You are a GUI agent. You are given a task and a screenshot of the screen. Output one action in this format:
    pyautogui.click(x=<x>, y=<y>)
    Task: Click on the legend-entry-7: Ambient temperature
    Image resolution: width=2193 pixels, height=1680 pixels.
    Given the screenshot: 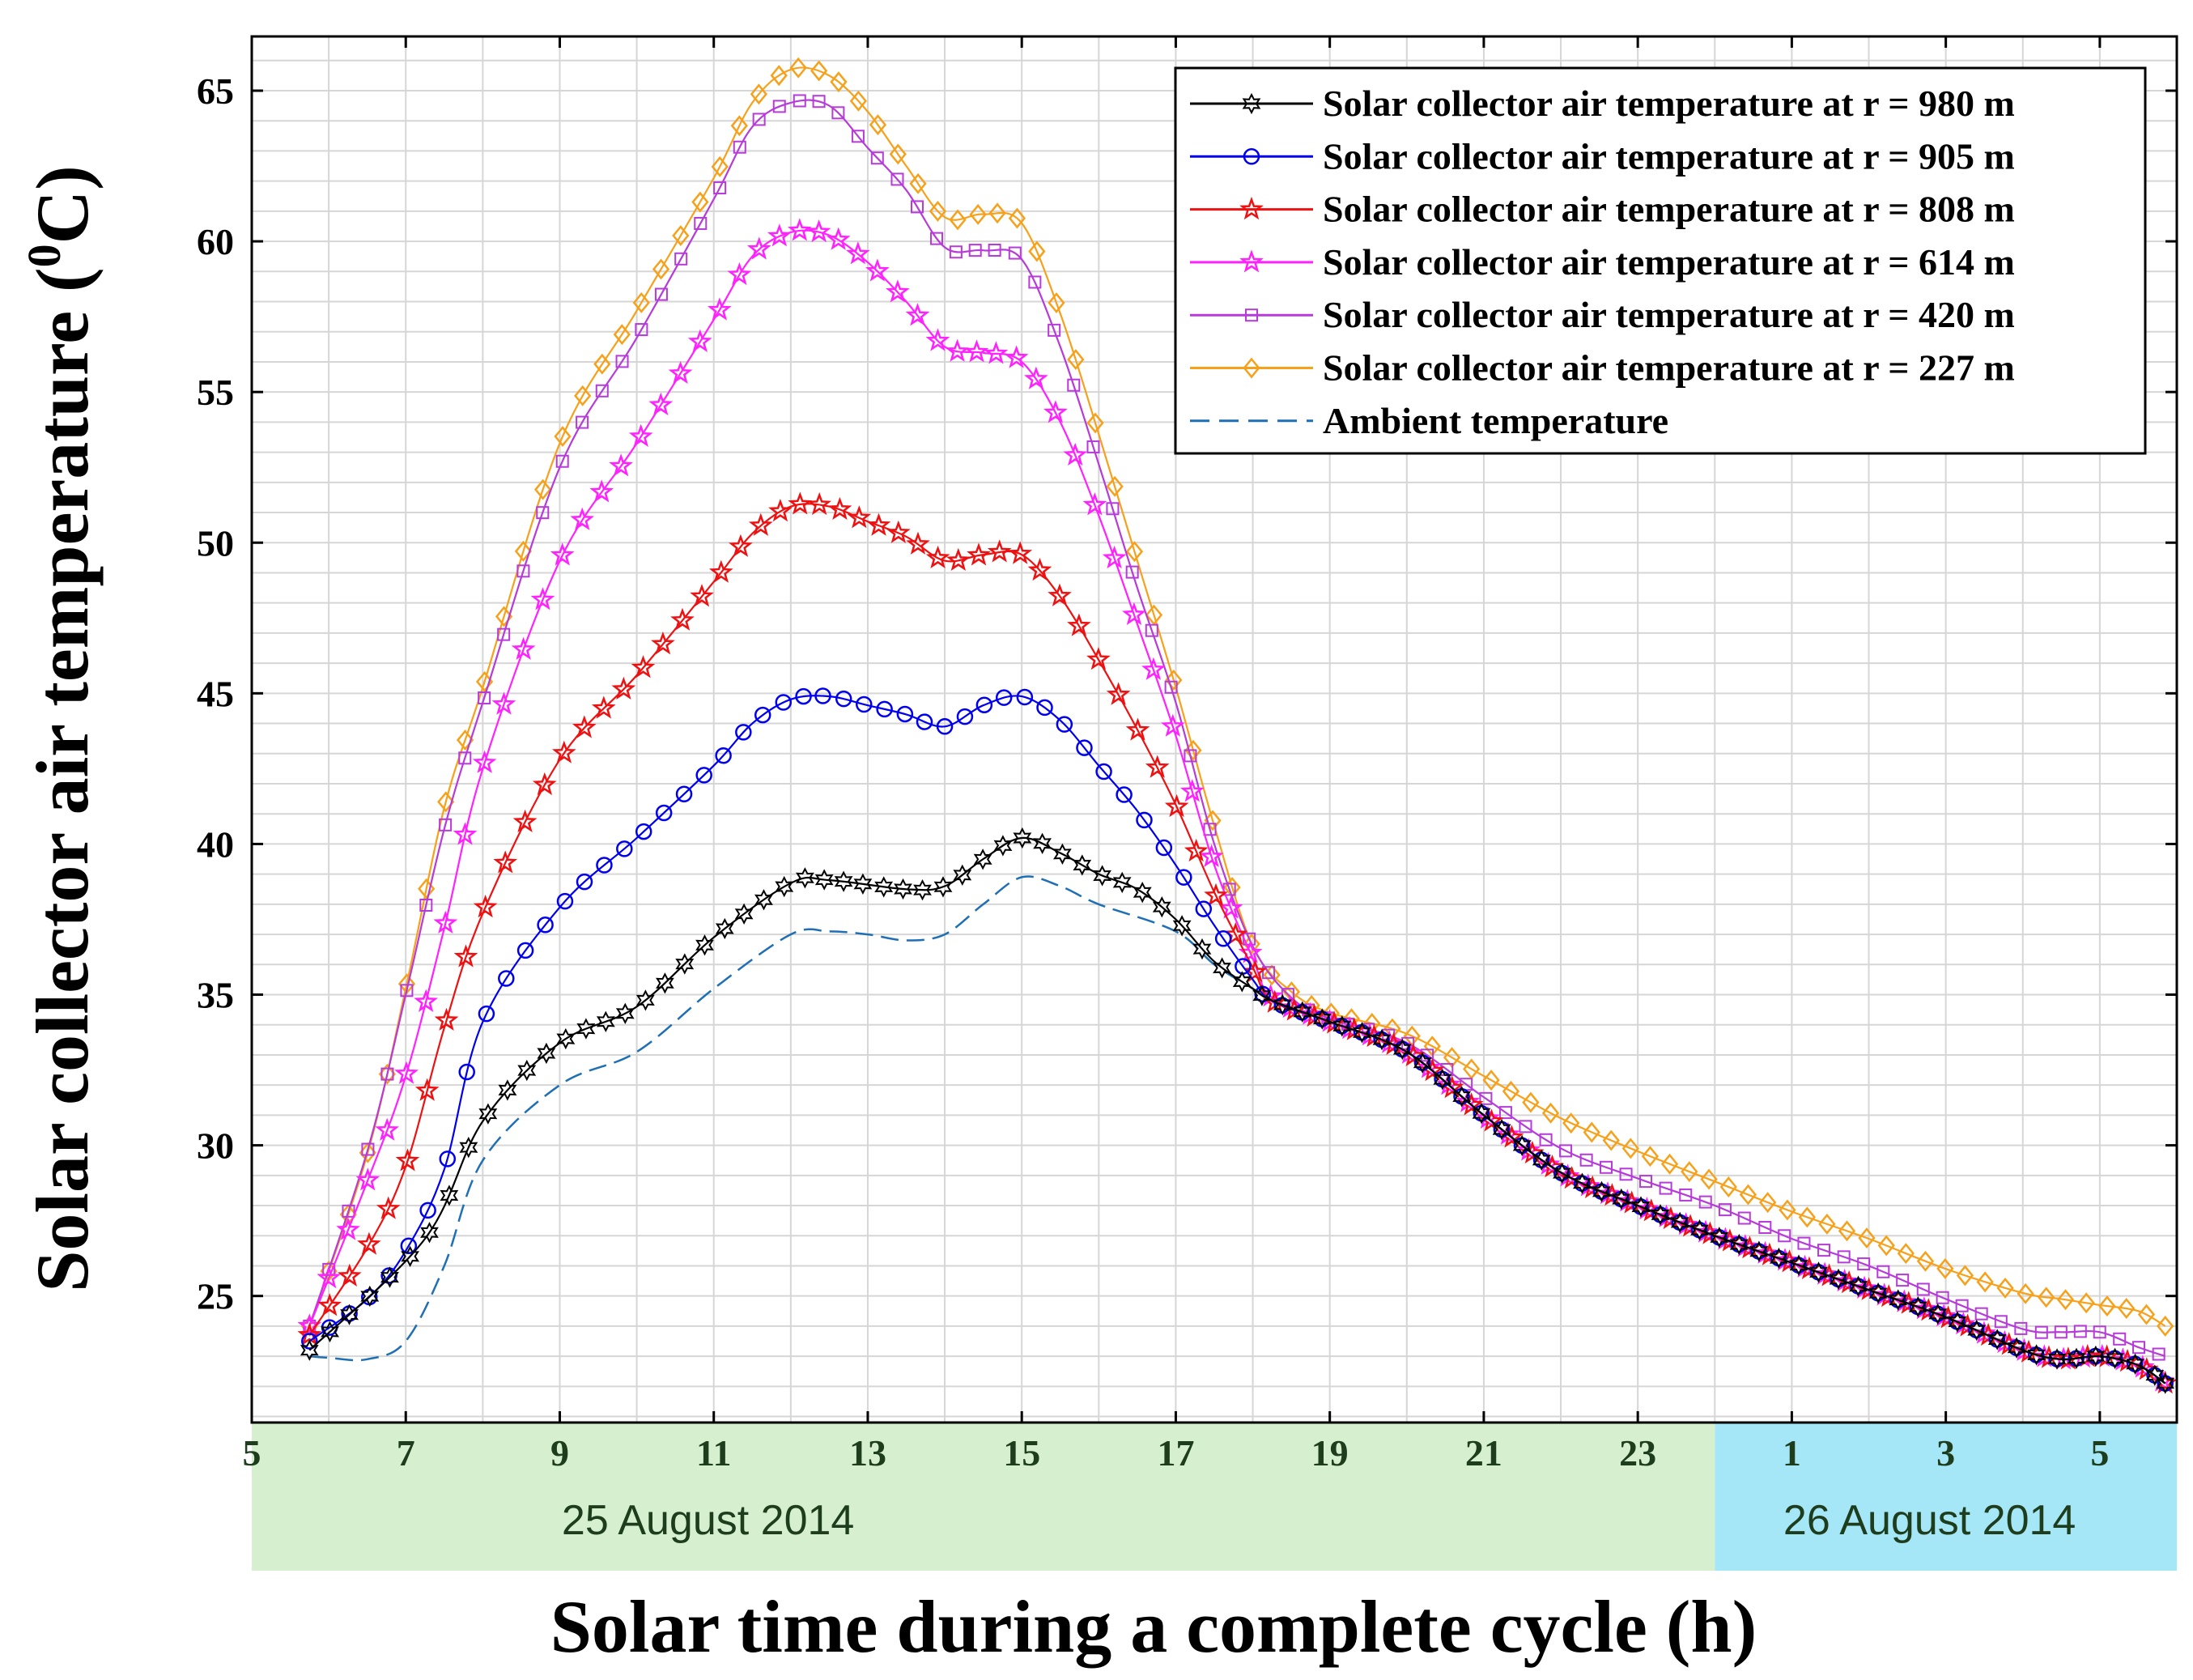 What is the action you would take?
    pyautogui.click(x=1495, y=420)
    